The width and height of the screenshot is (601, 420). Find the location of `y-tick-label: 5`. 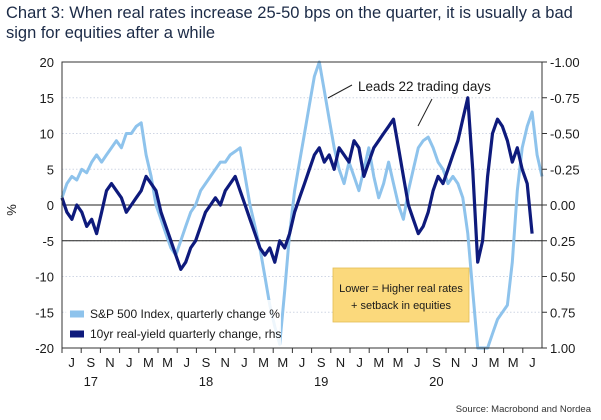

y-tick-label: 5 is located at coordinates (50, 169).